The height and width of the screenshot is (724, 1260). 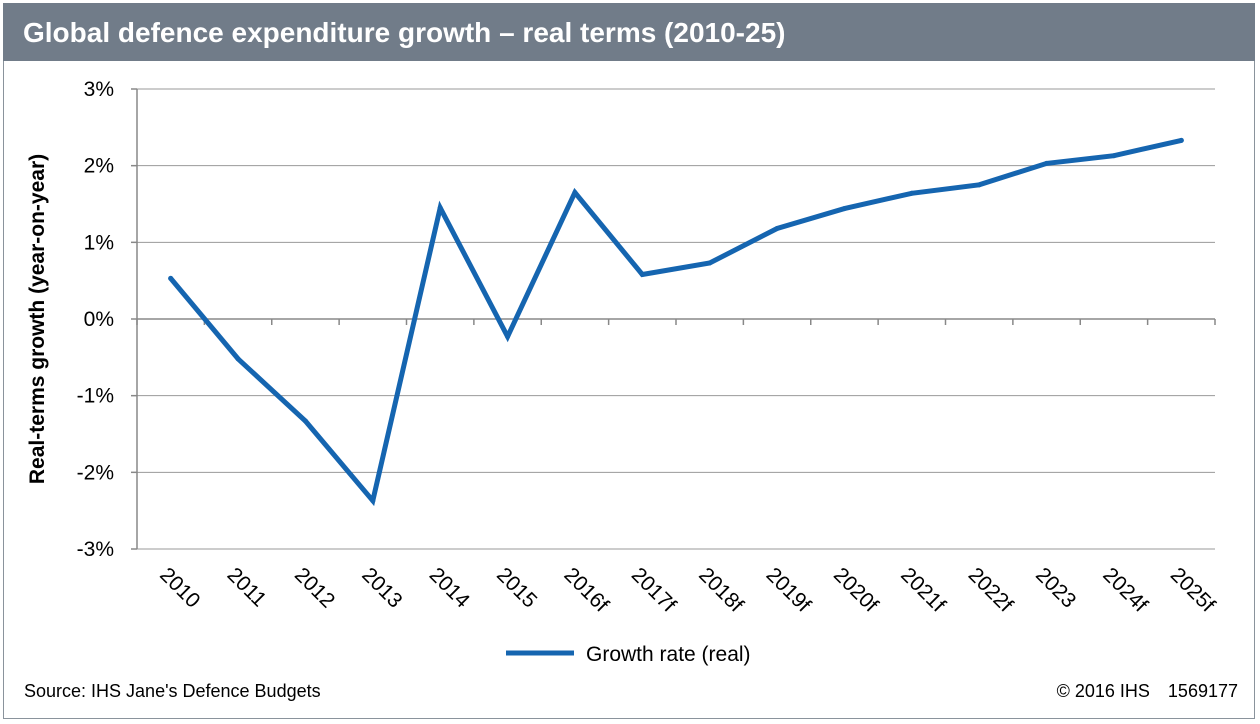 What do you see at coordinates (314, 587) in the screenshot?
I see `x-tick-label: 2012` at bounding box center [314, 587].